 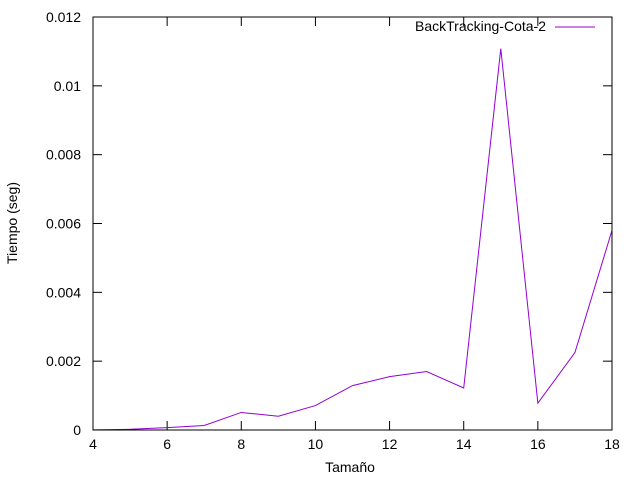 What do you see at coordinates (241, 444) in the screenshot?
I see `x-tick-label: 8` at bounding box center [241, 444].